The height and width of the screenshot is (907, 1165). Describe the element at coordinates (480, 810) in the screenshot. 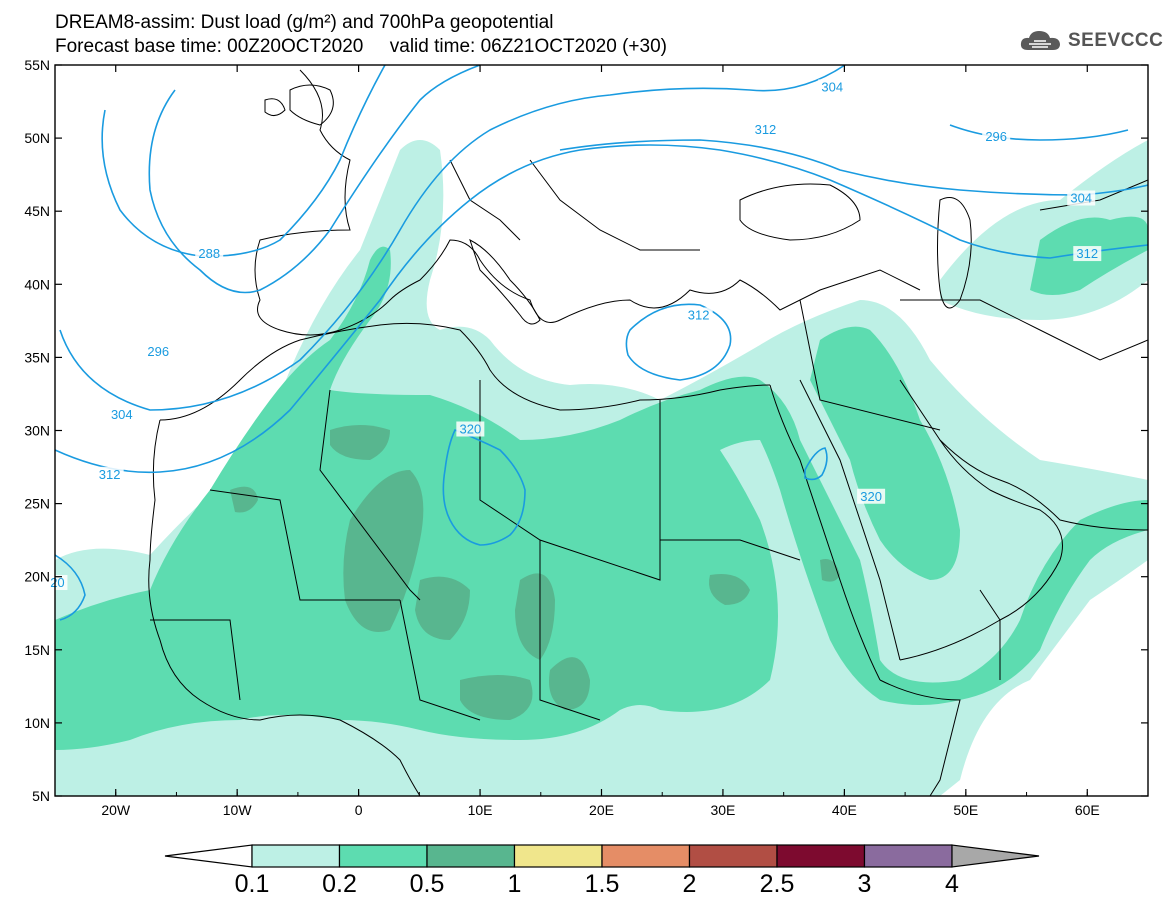

I see `lon-tick-label: 10E` at that location.